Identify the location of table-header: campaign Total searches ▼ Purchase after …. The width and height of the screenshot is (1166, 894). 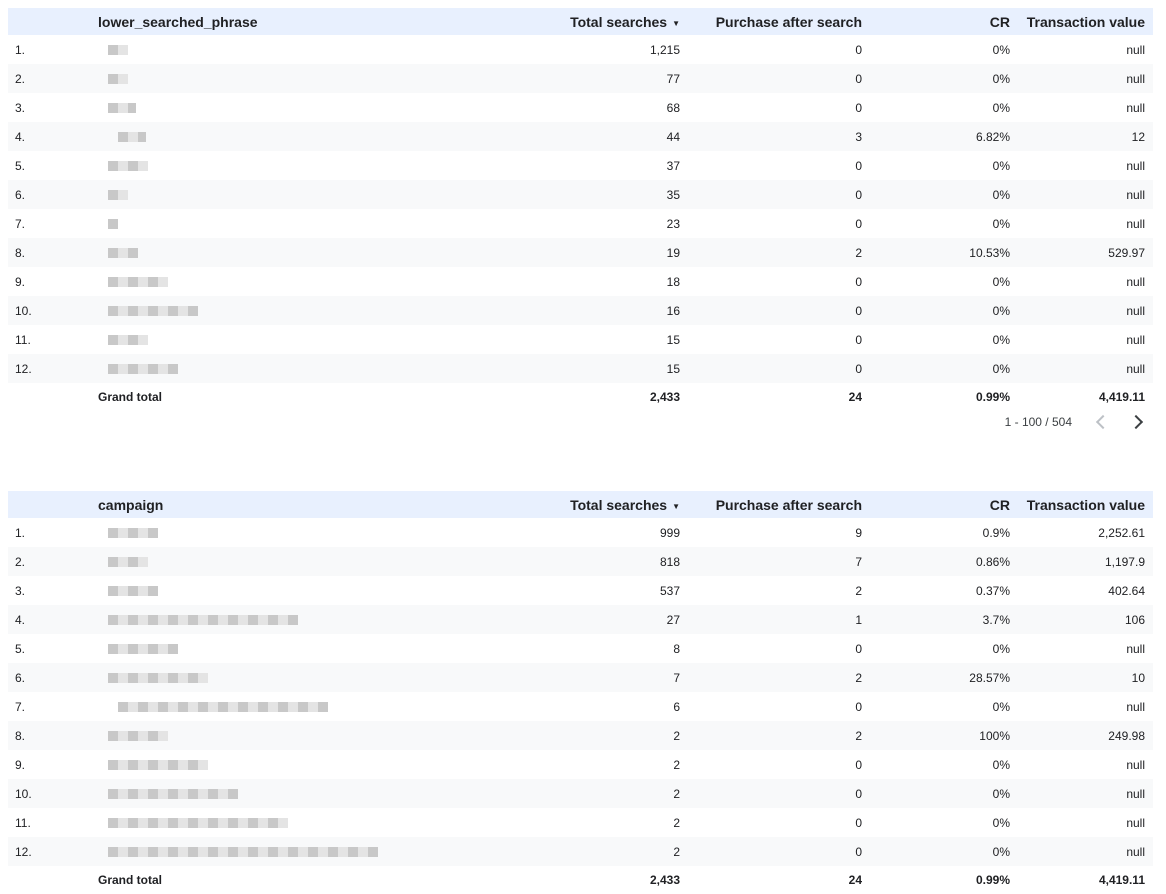
(580, 504).